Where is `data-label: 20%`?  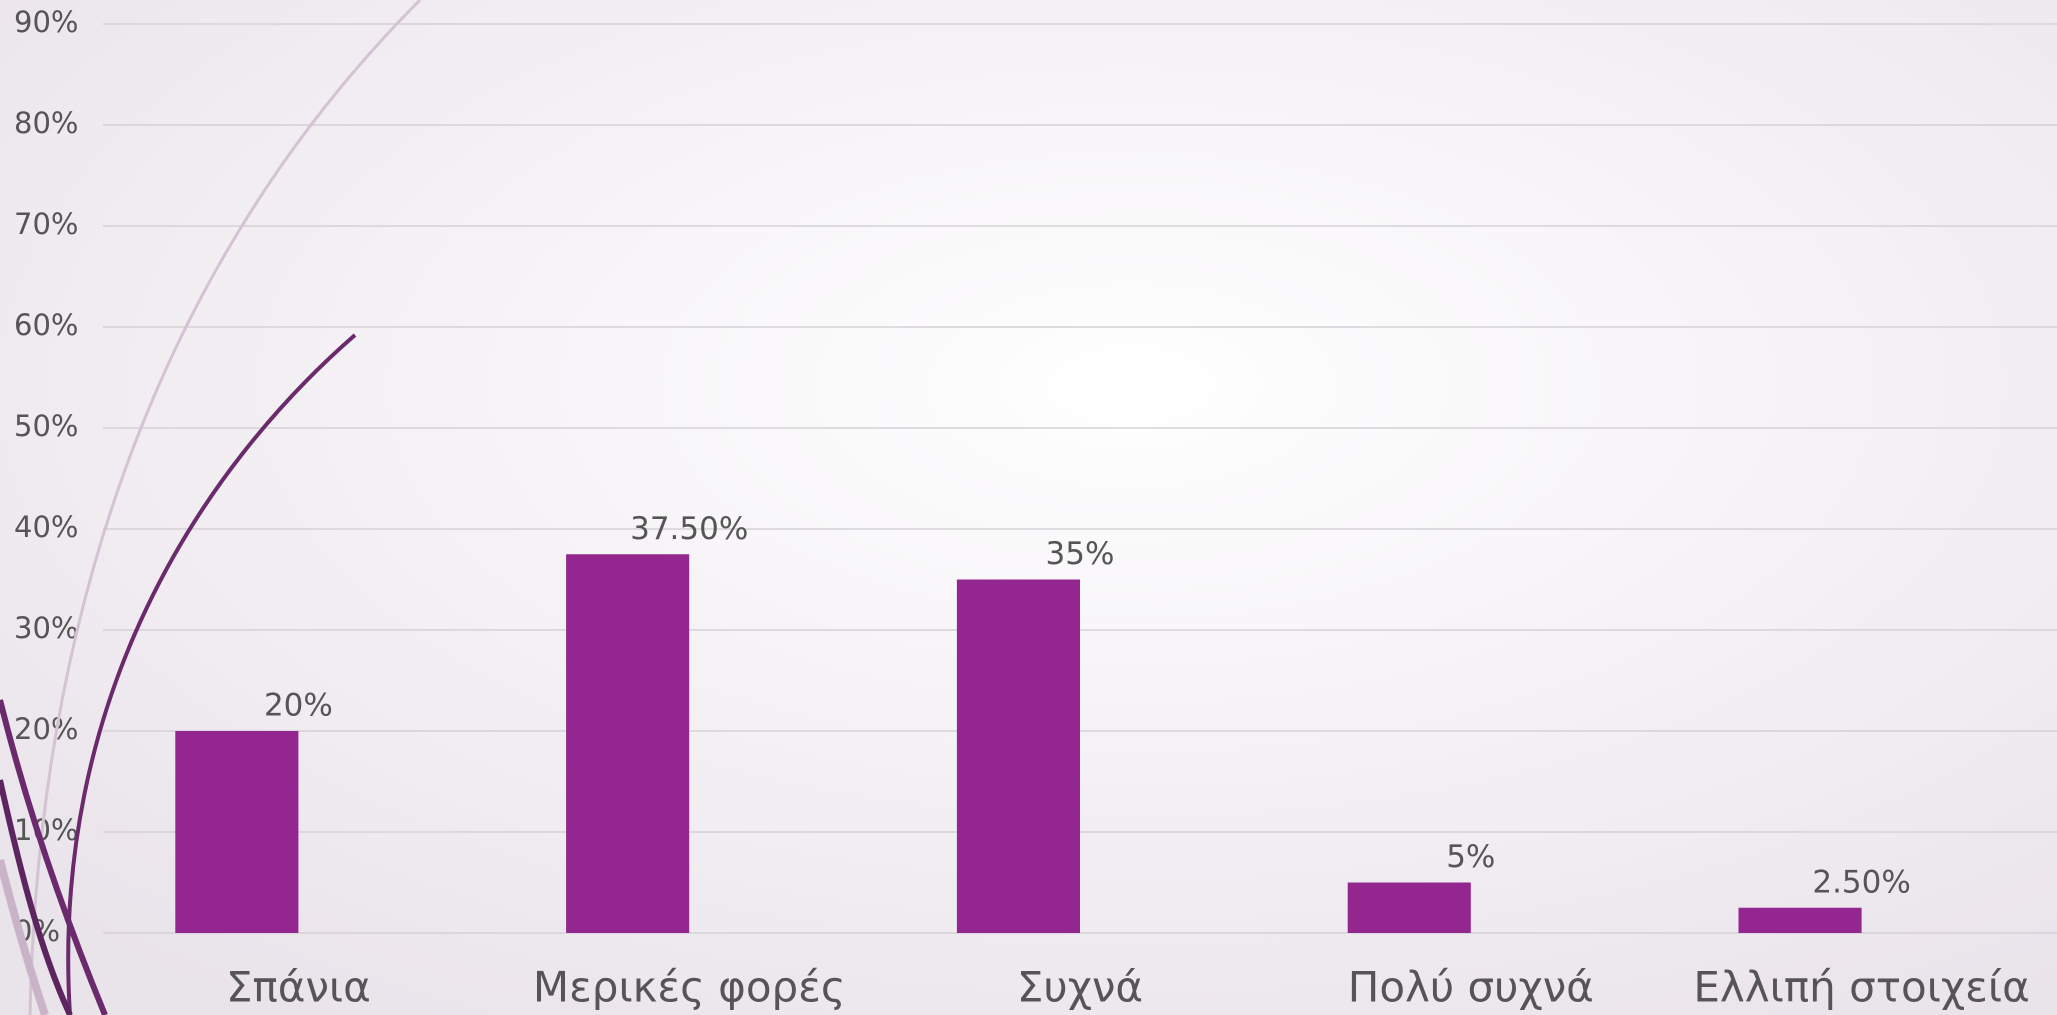 data-label: 20% is located at coordinates (298, 706).